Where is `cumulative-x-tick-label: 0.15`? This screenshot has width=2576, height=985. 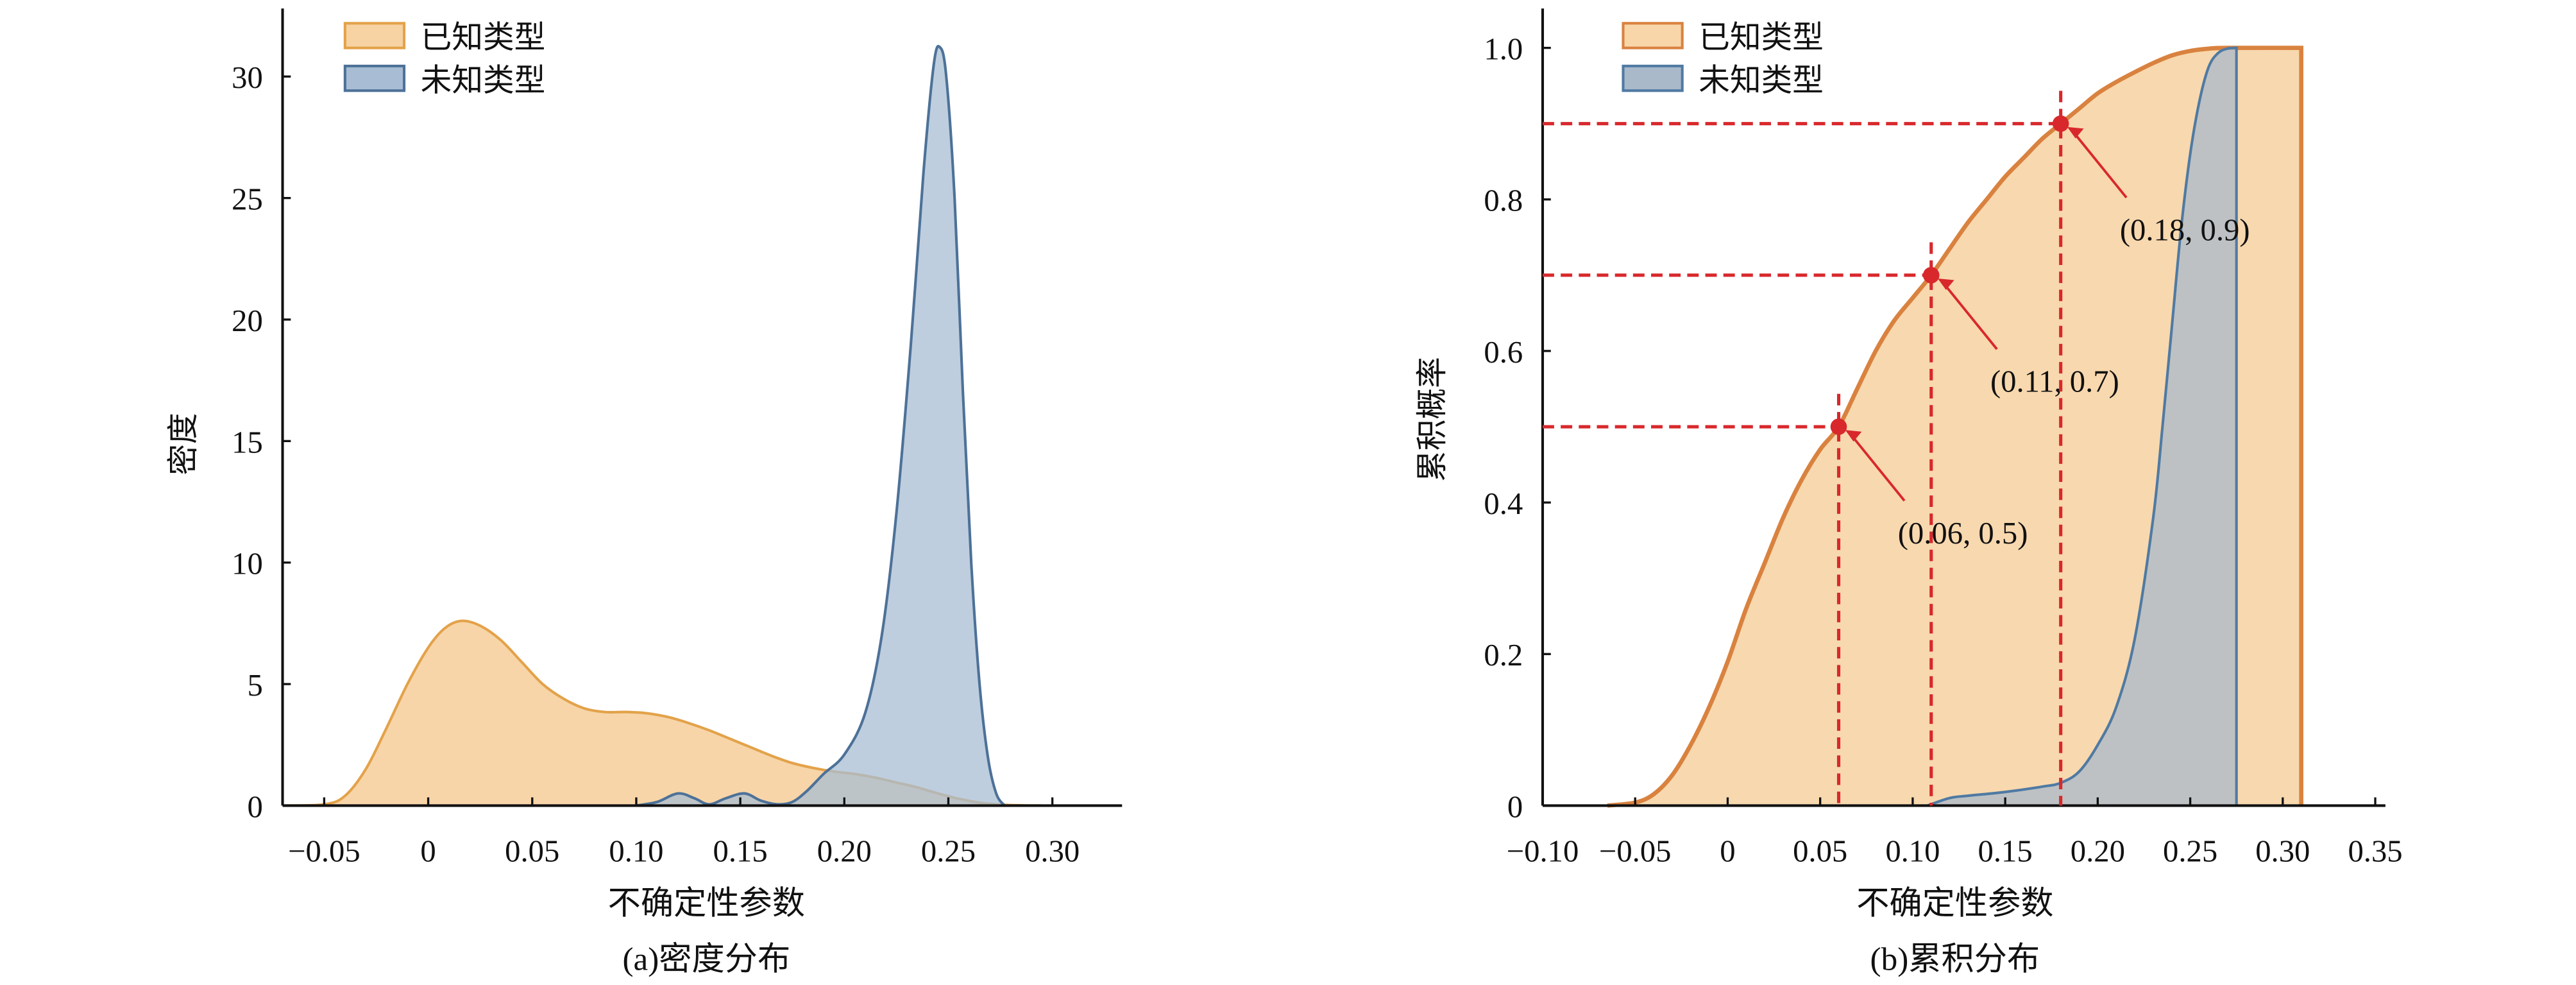
cumulative-x-tick-label: 0.15 is located at coordinates (2005, 851).